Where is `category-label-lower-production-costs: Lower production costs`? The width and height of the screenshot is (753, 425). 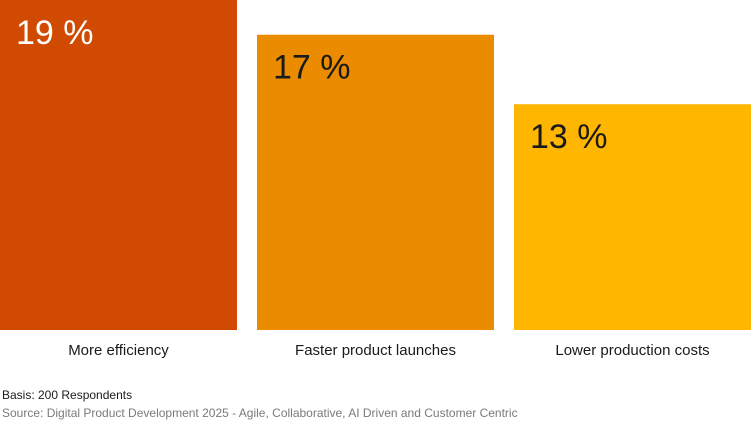 category-label-lower-production-costs: Lower production costs is located at coordinates (632, 350).